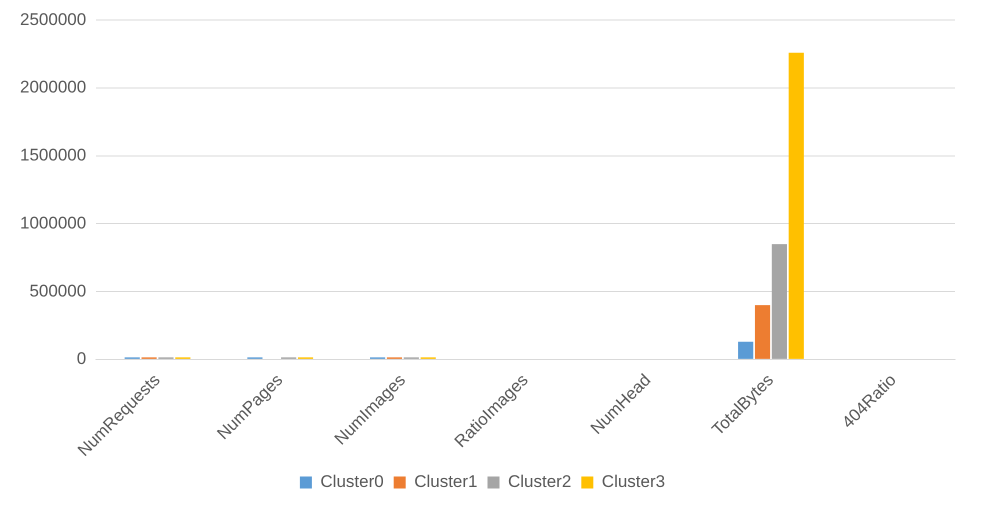 The image size is (985, 506). Describe the element at coordinates (53, 222) in the screenshot. I see `y-tick-label: 1000000` at that location.